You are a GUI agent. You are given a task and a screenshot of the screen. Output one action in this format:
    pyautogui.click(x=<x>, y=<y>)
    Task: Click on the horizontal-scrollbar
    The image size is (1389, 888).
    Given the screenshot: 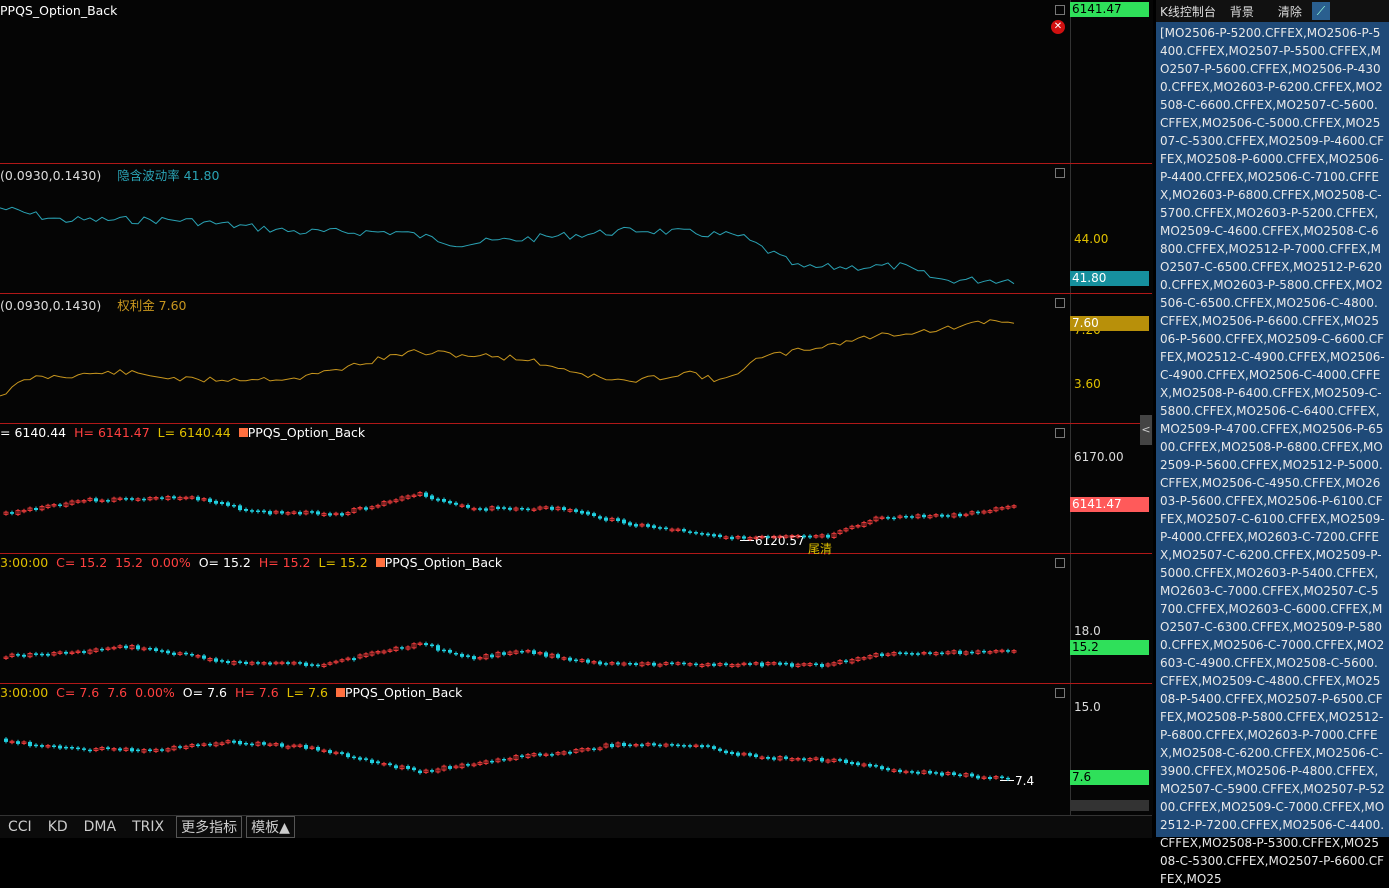 What is the action you would take?
    pyautogui.click(x=1109, y=805)
    